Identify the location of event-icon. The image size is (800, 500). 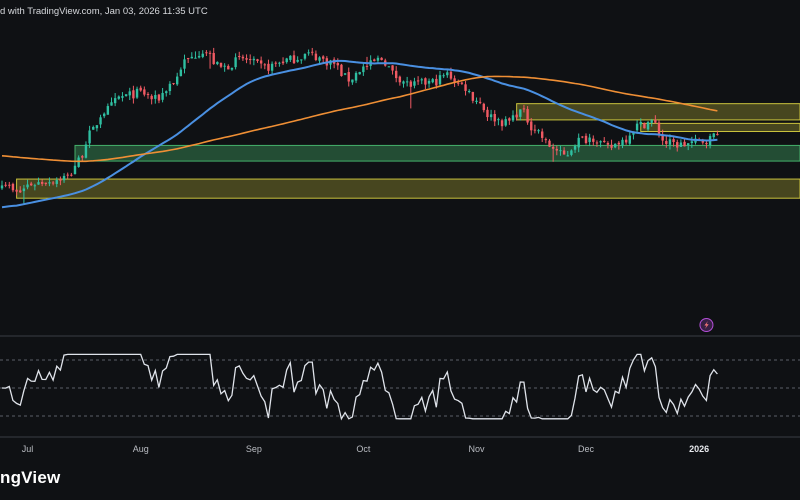
(706, 325).